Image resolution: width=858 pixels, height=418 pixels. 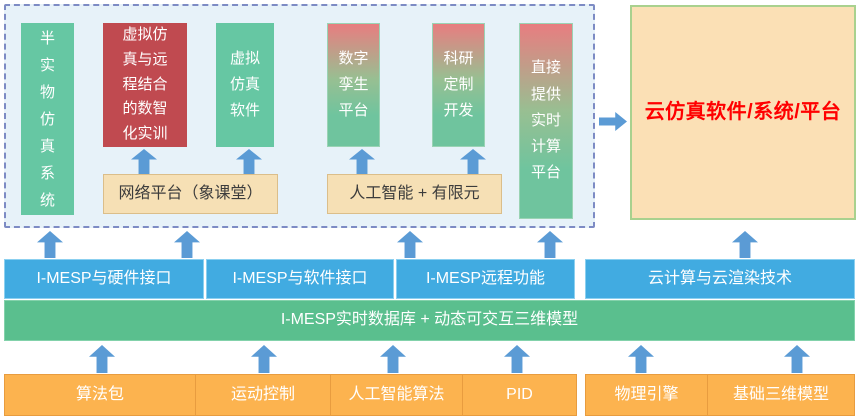 What do you see at coordinates (485, 279) in the screenshot?
I see `box-remote-function: I-MESP远程功能` at bounding box center [485, 279].